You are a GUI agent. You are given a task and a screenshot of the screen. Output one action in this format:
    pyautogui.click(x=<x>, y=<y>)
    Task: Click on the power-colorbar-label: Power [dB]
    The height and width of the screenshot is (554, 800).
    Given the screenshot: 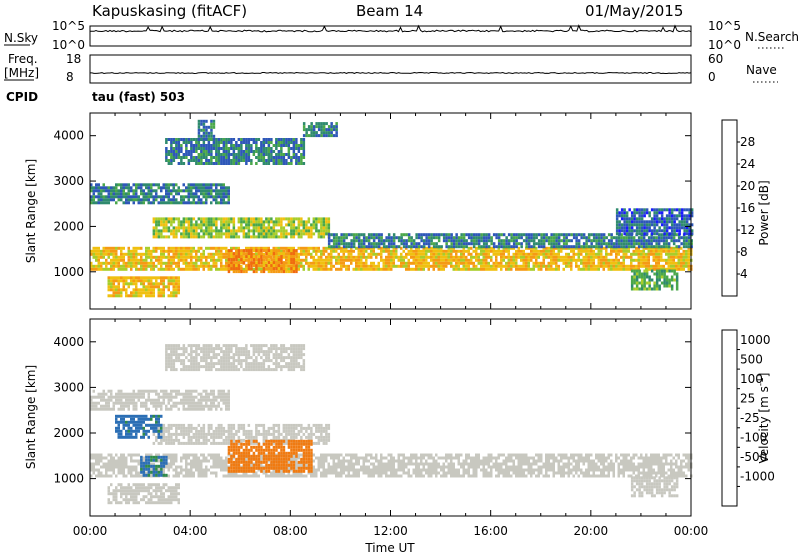 What is the action you would take?
    pyautogui.click(x=764, y=212)
    